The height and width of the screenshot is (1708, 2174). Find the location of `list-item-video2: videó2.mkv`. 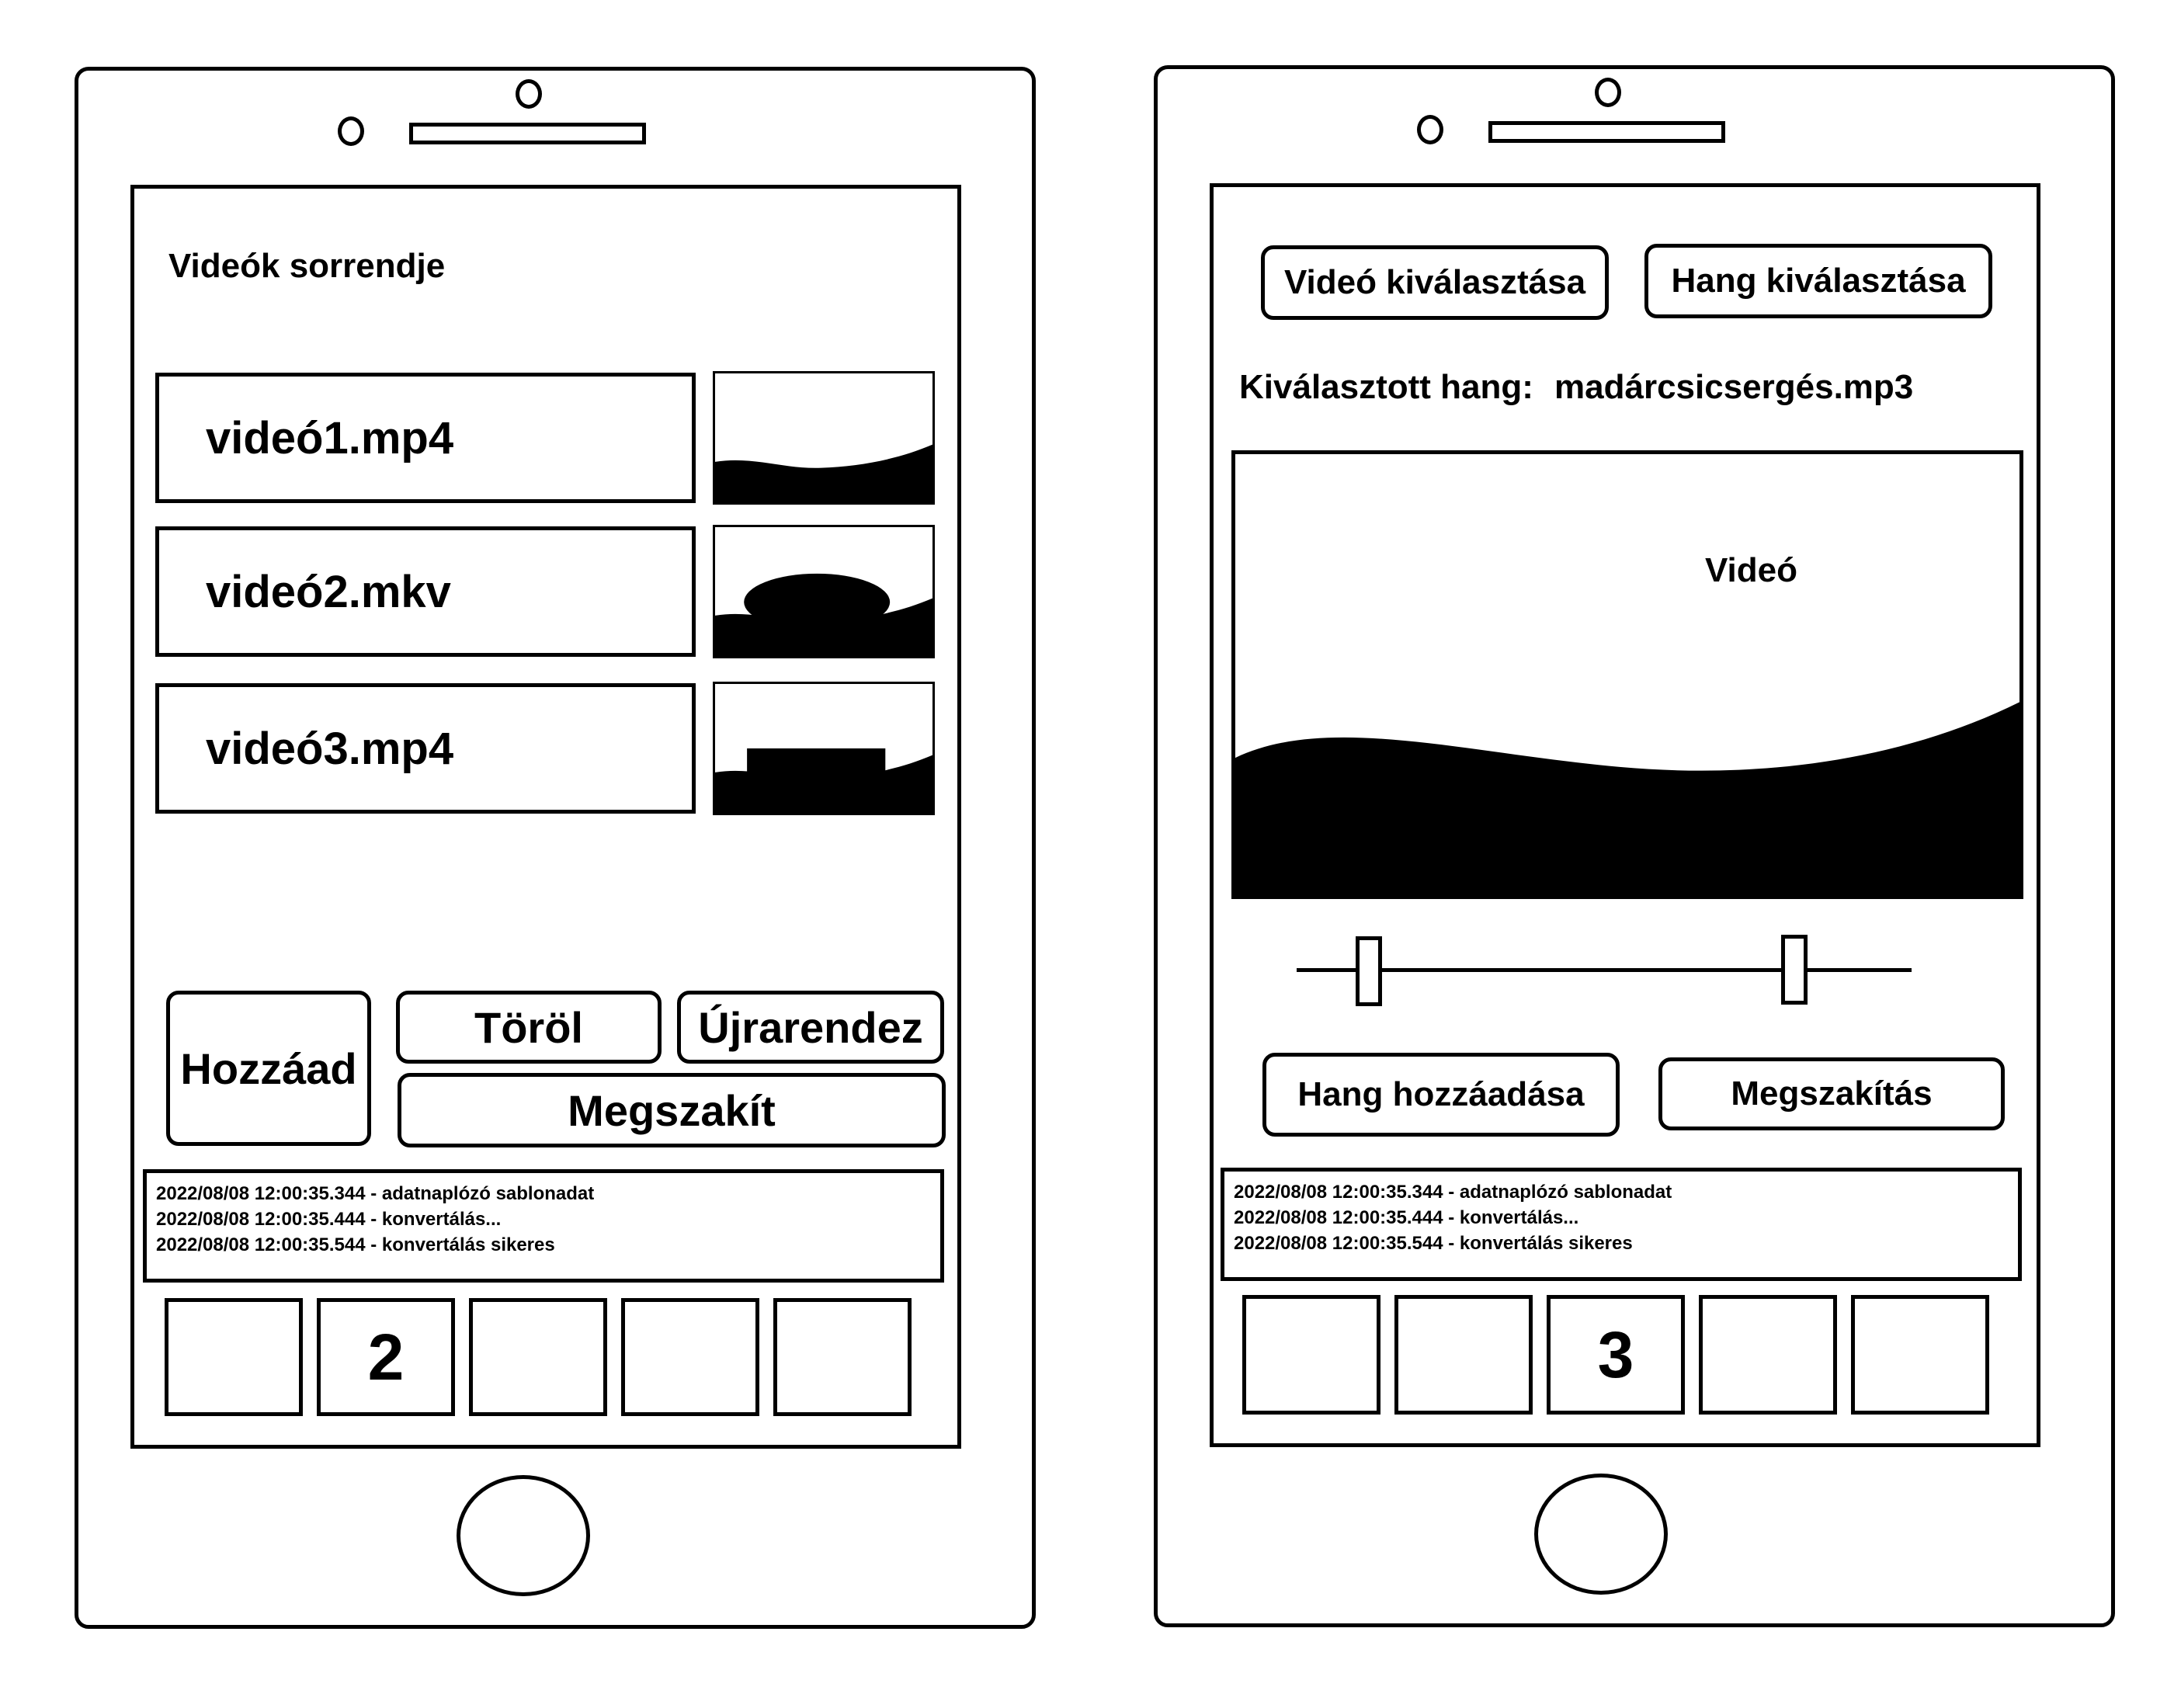

list-item-video2: videó2.mkv is located at coordinates (426, 592).